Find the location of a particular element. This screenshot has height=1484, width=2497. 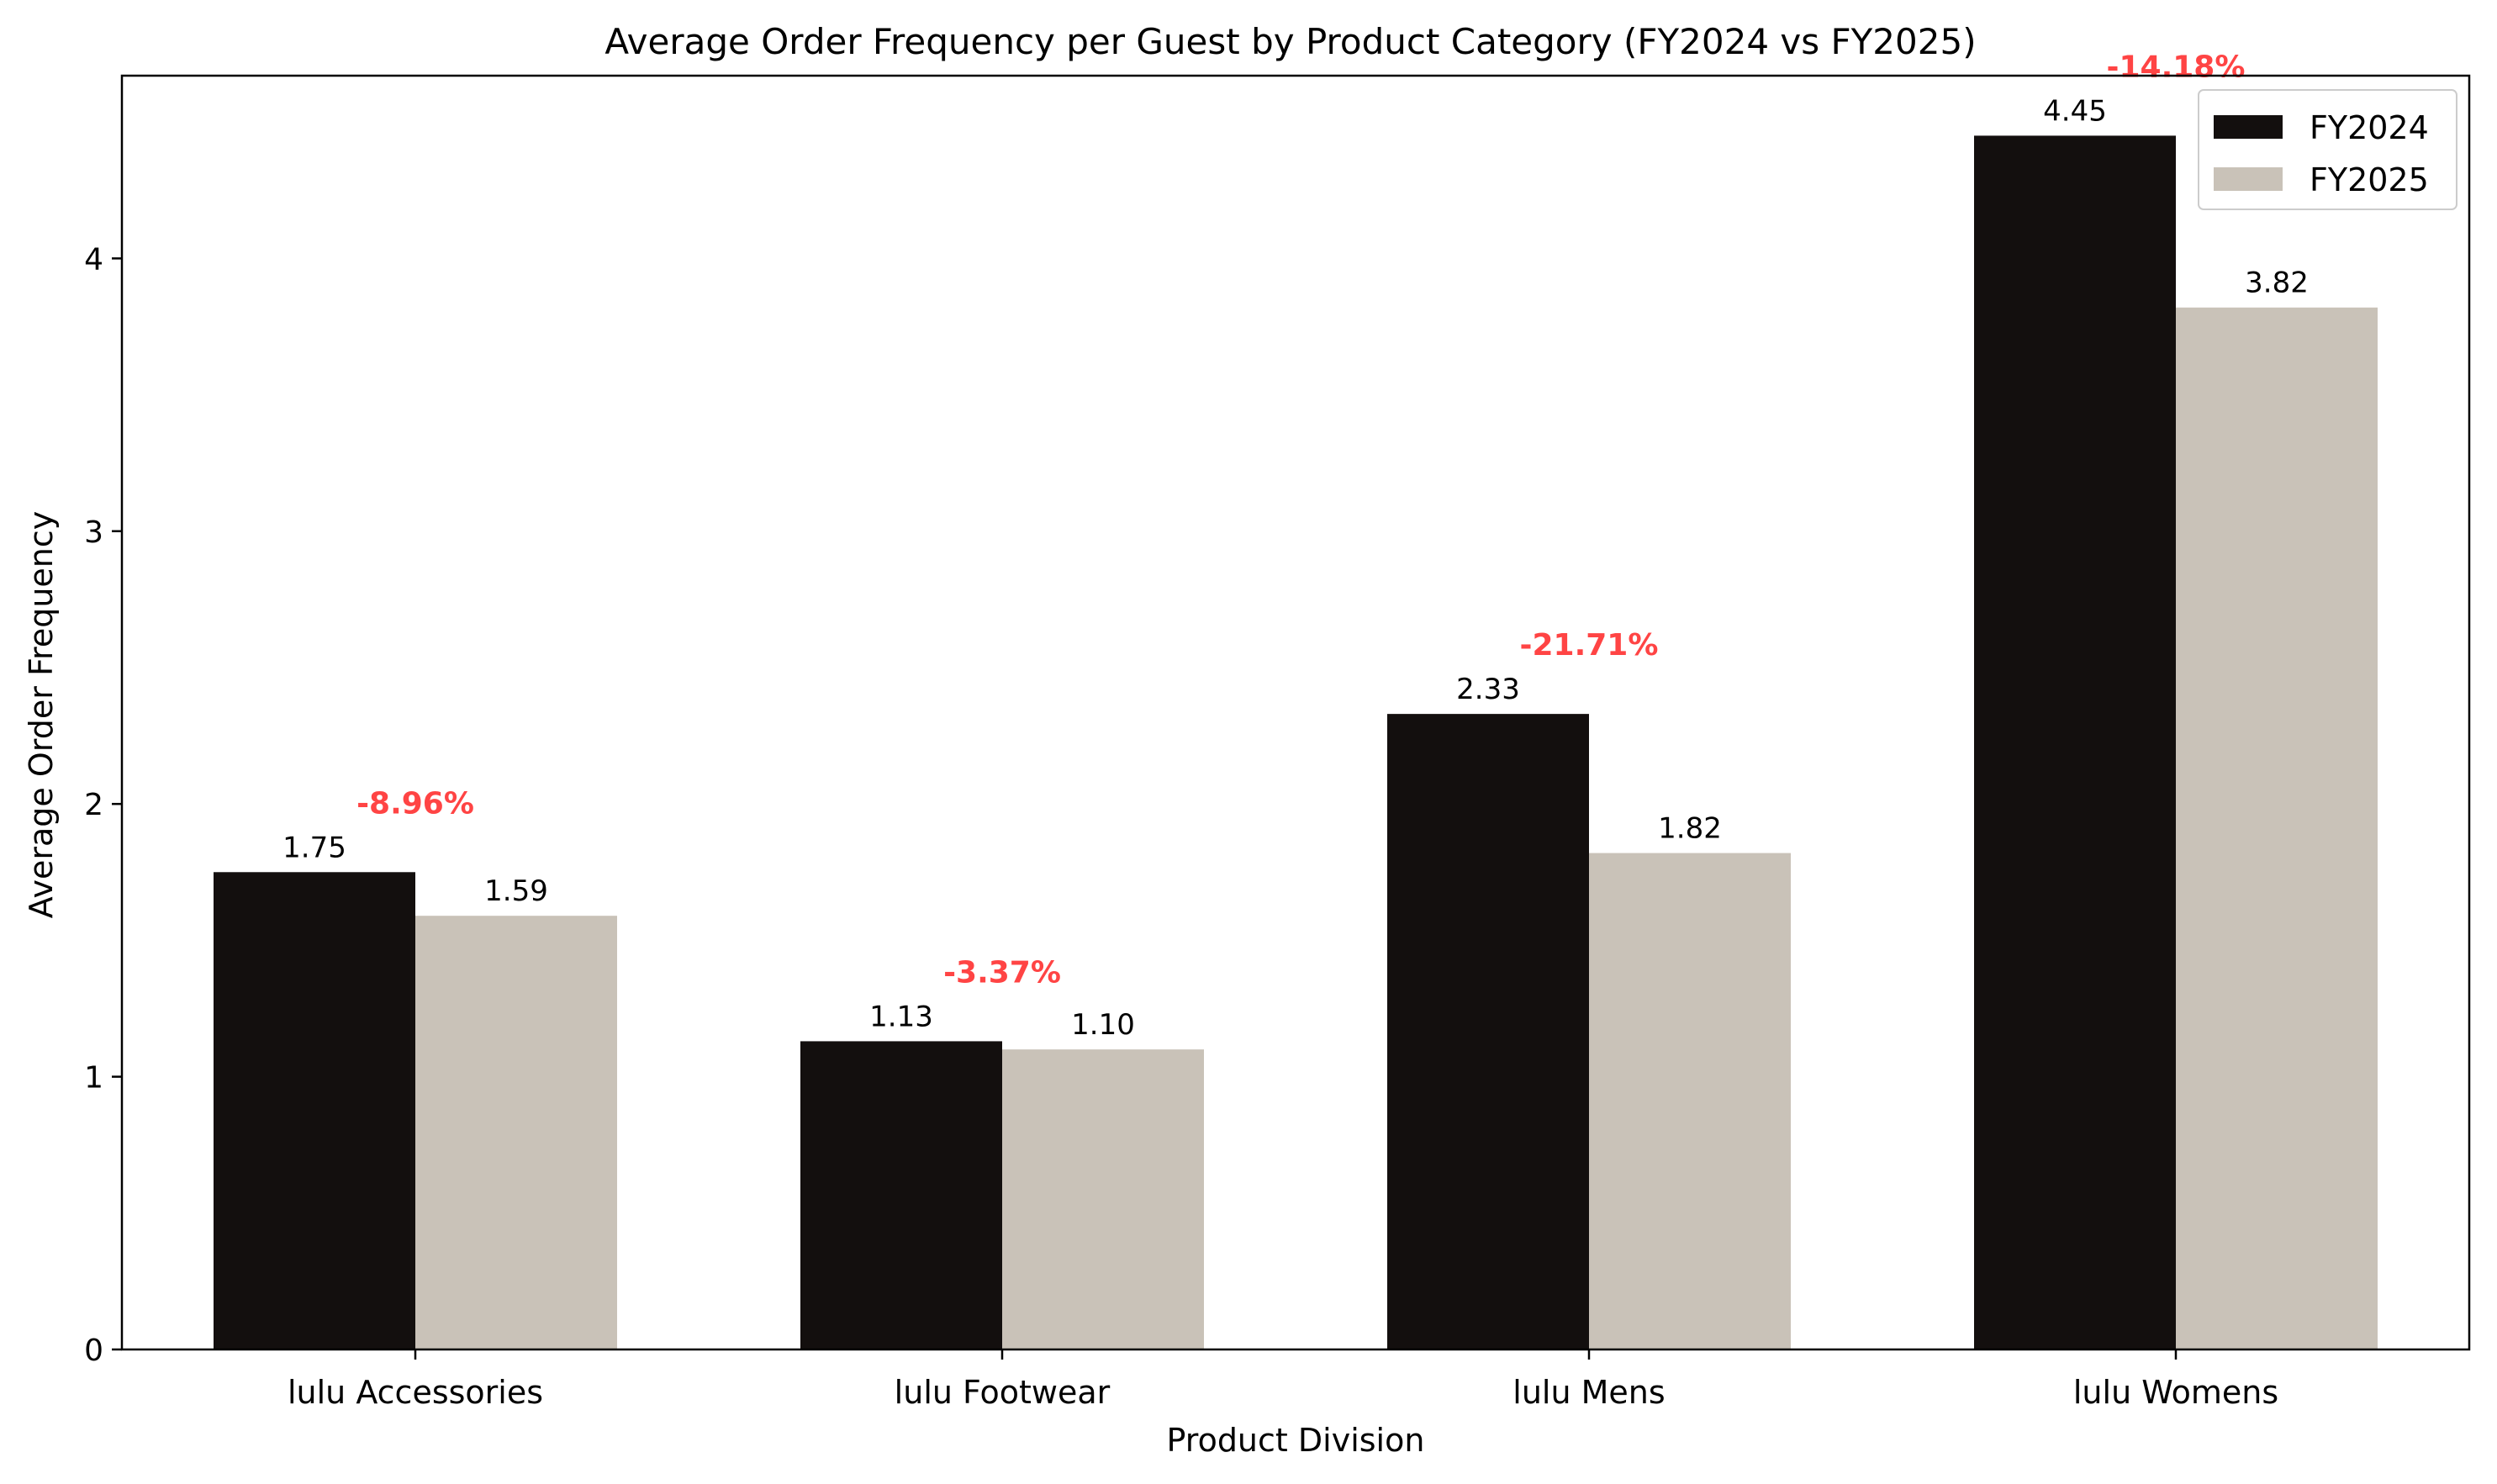

y-tick-label: 4 is located at coordinates (93, 259).